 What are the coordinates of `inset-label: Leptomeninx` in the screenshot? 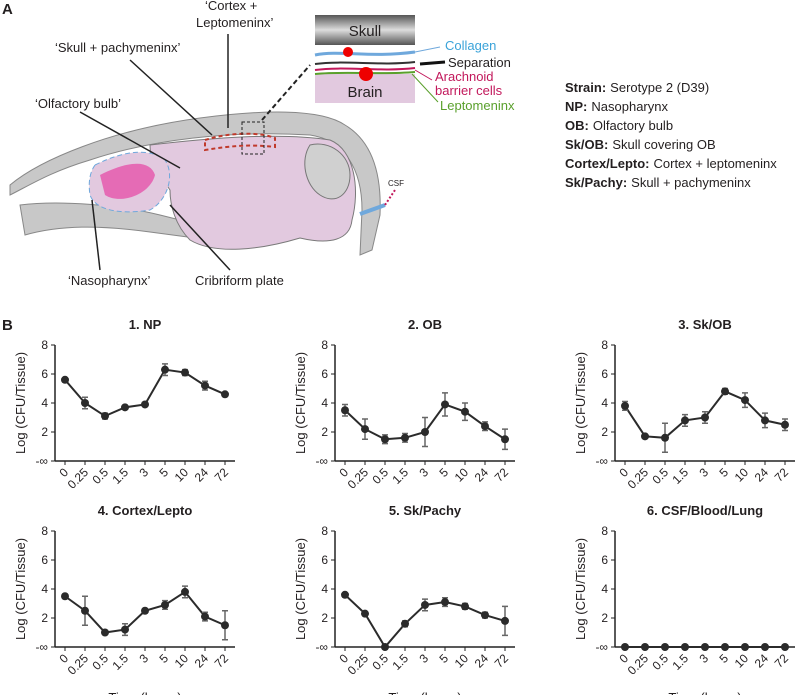 It's located at (477, 105).